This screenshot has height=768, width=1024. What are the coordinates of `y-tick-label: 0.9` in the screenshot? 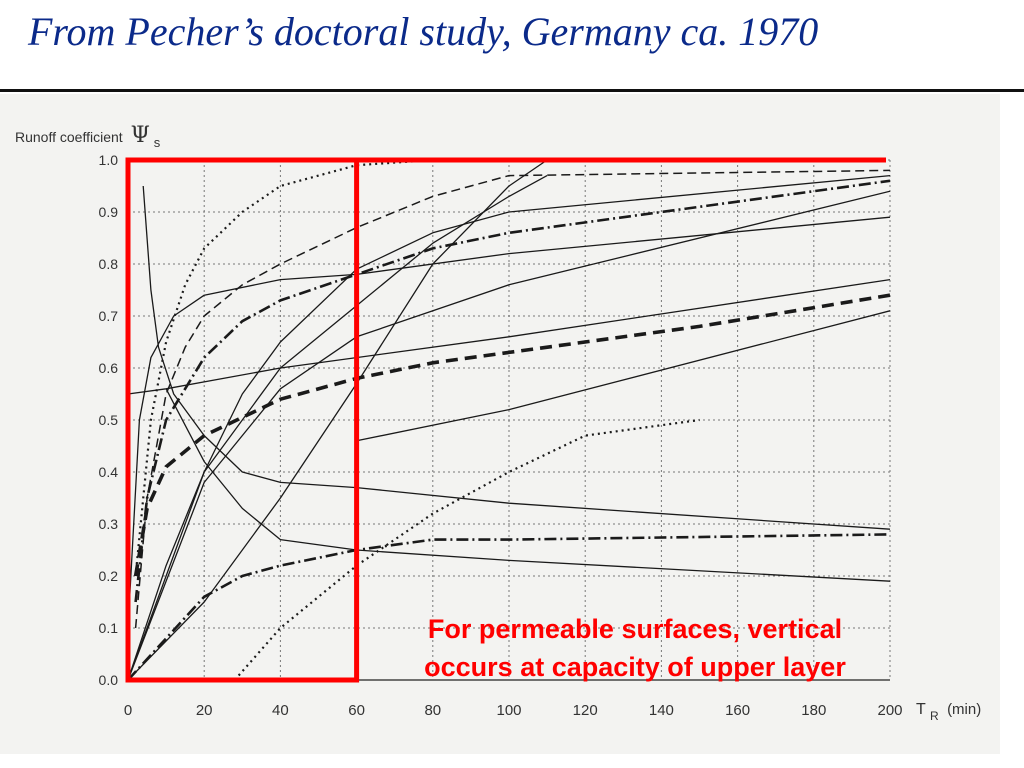 It's located at (109, 212).